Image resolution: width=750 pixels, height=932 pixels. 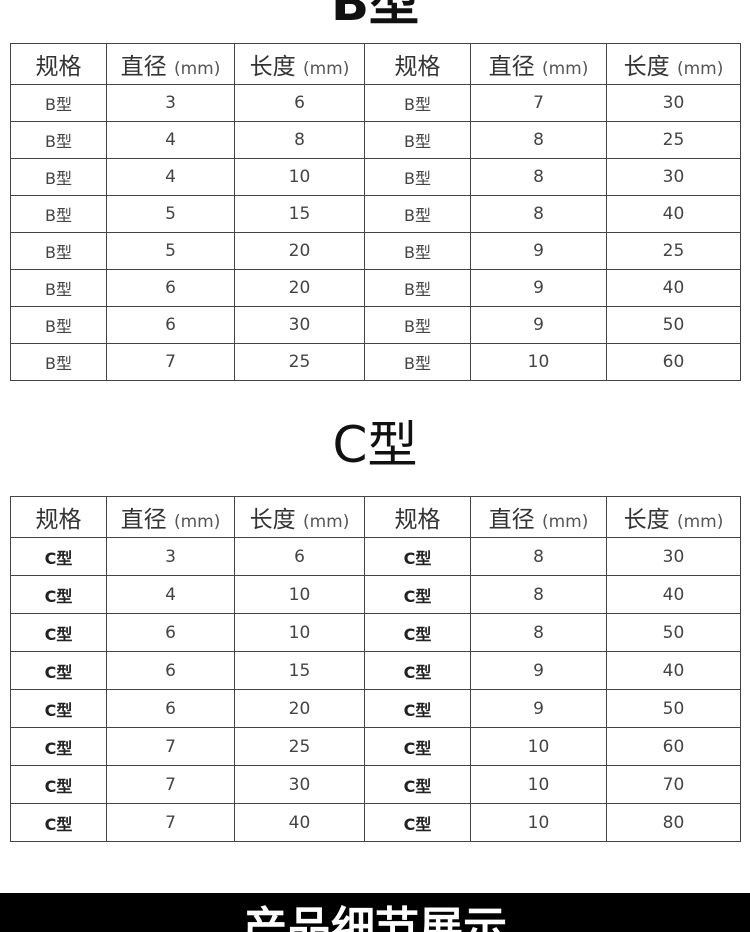 I want to click on table-row: C型 6 10 C型 8 50, so click(x=375, y=632).